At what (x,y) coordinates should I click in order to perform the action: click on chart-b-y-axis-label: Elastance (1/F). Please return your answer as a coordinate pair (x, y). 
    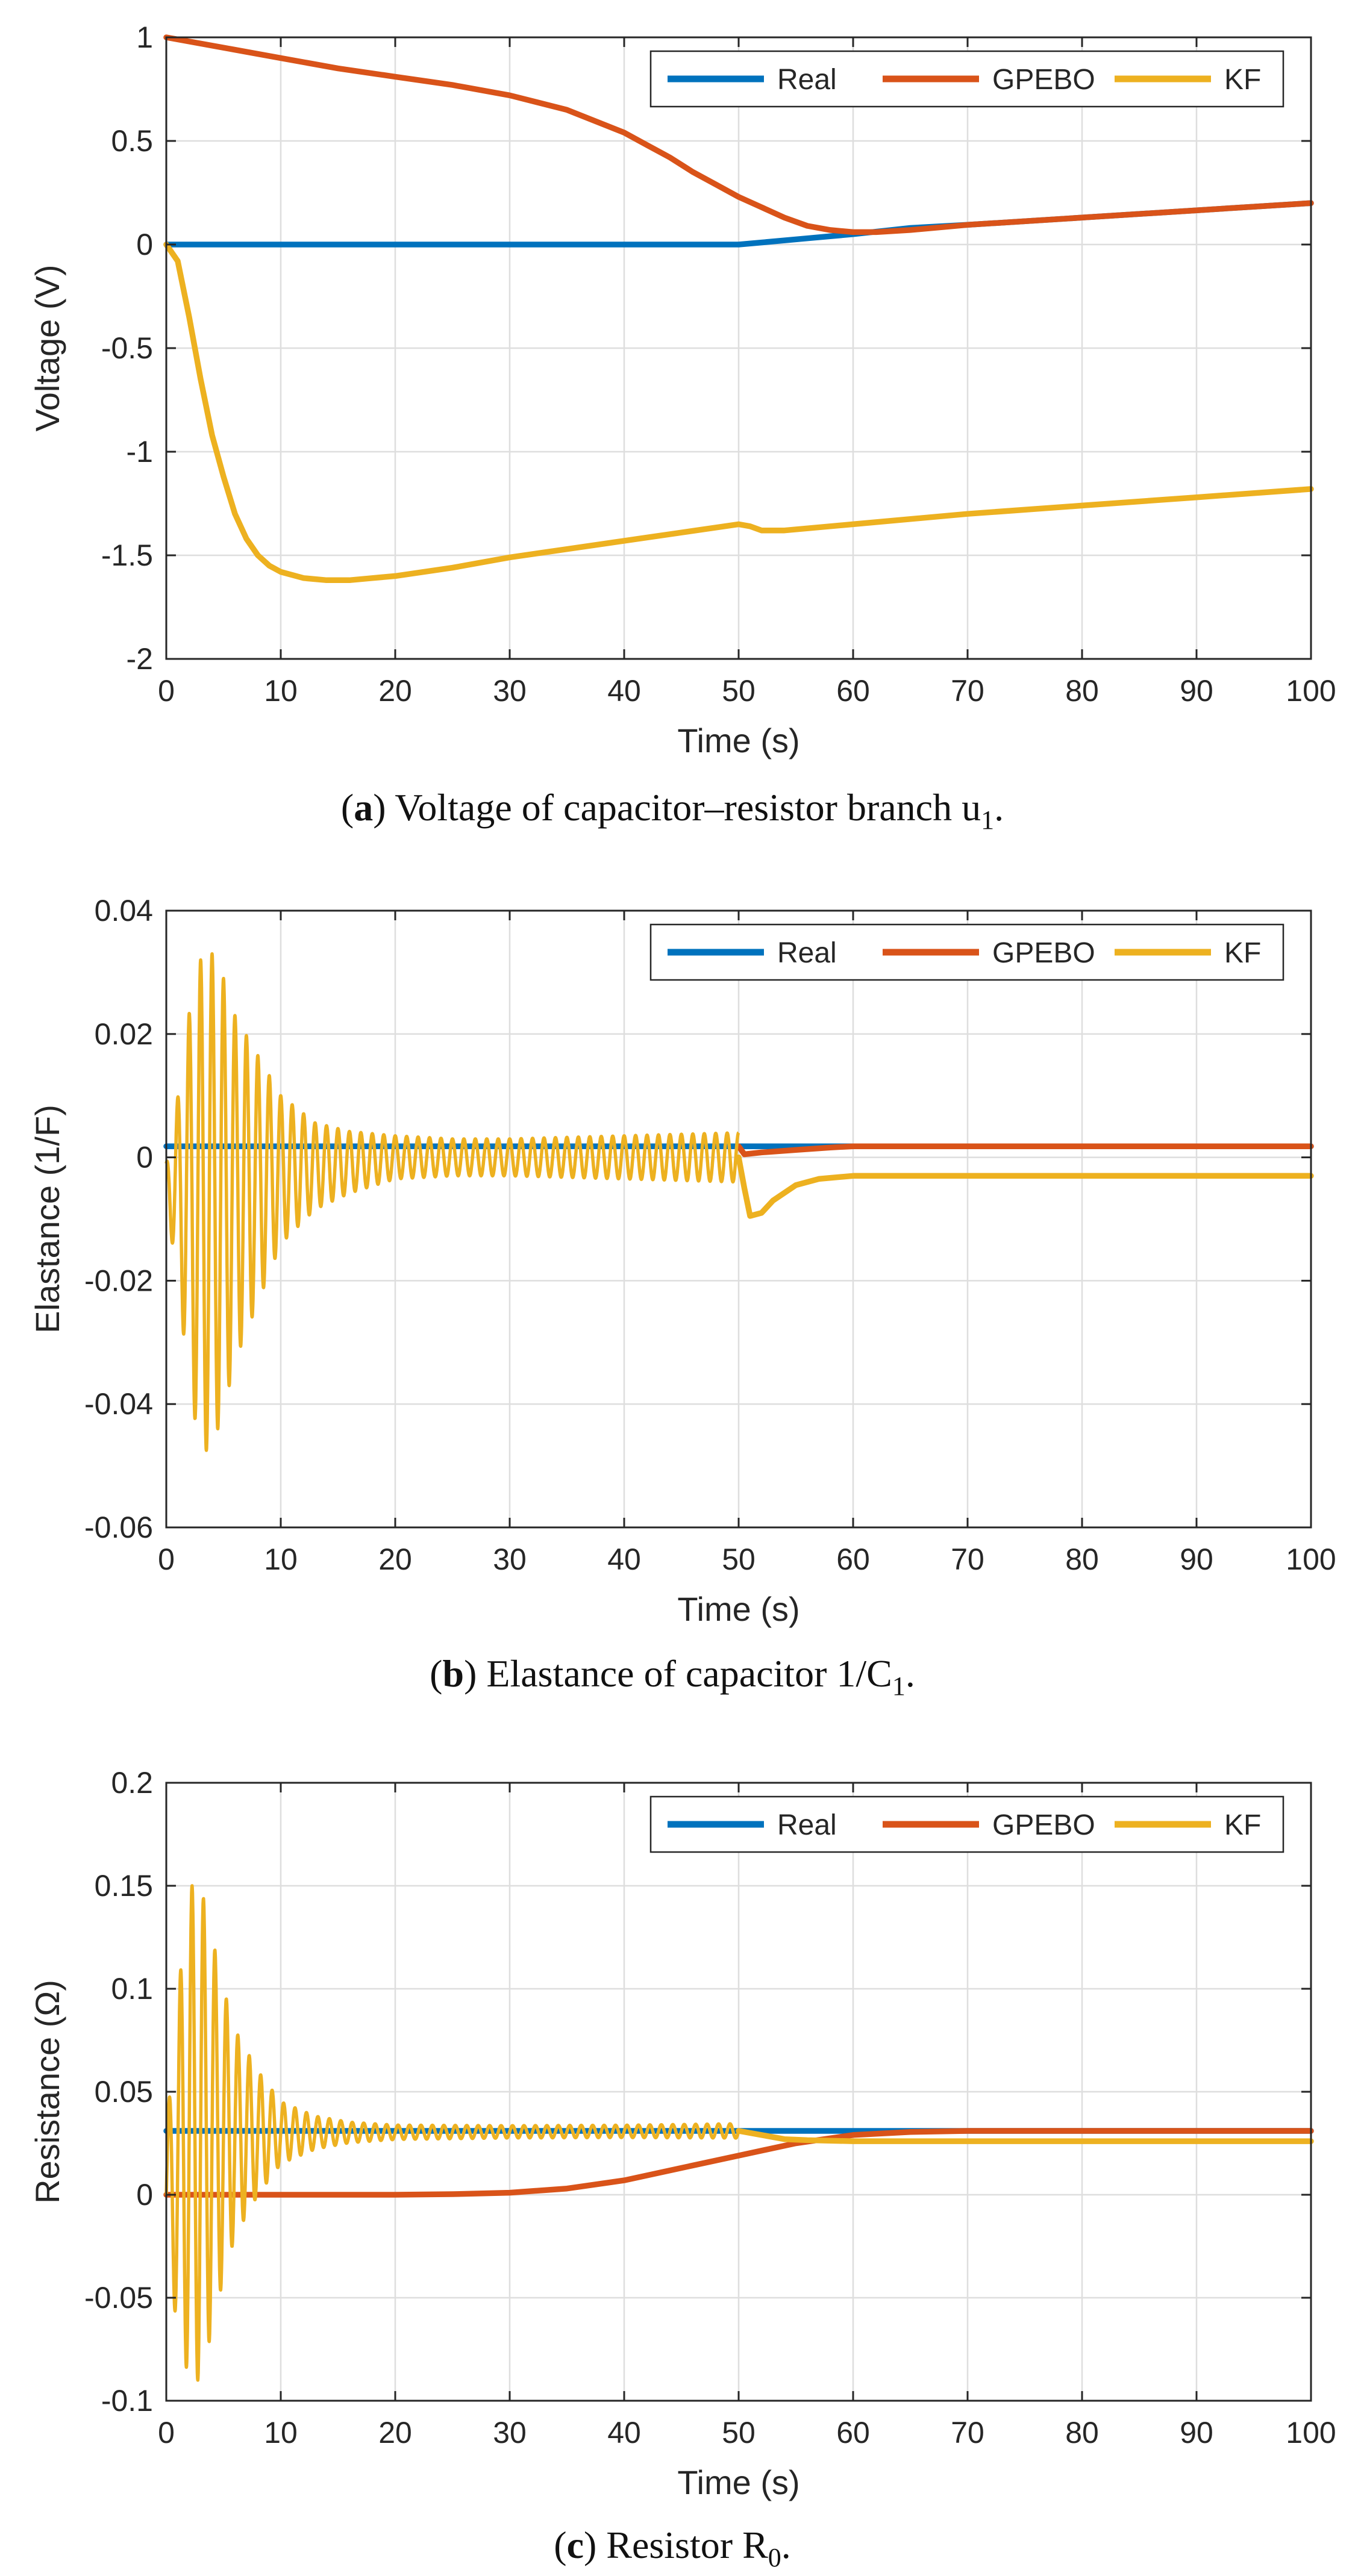
    Looking at the image, I should click on (47, 1219).